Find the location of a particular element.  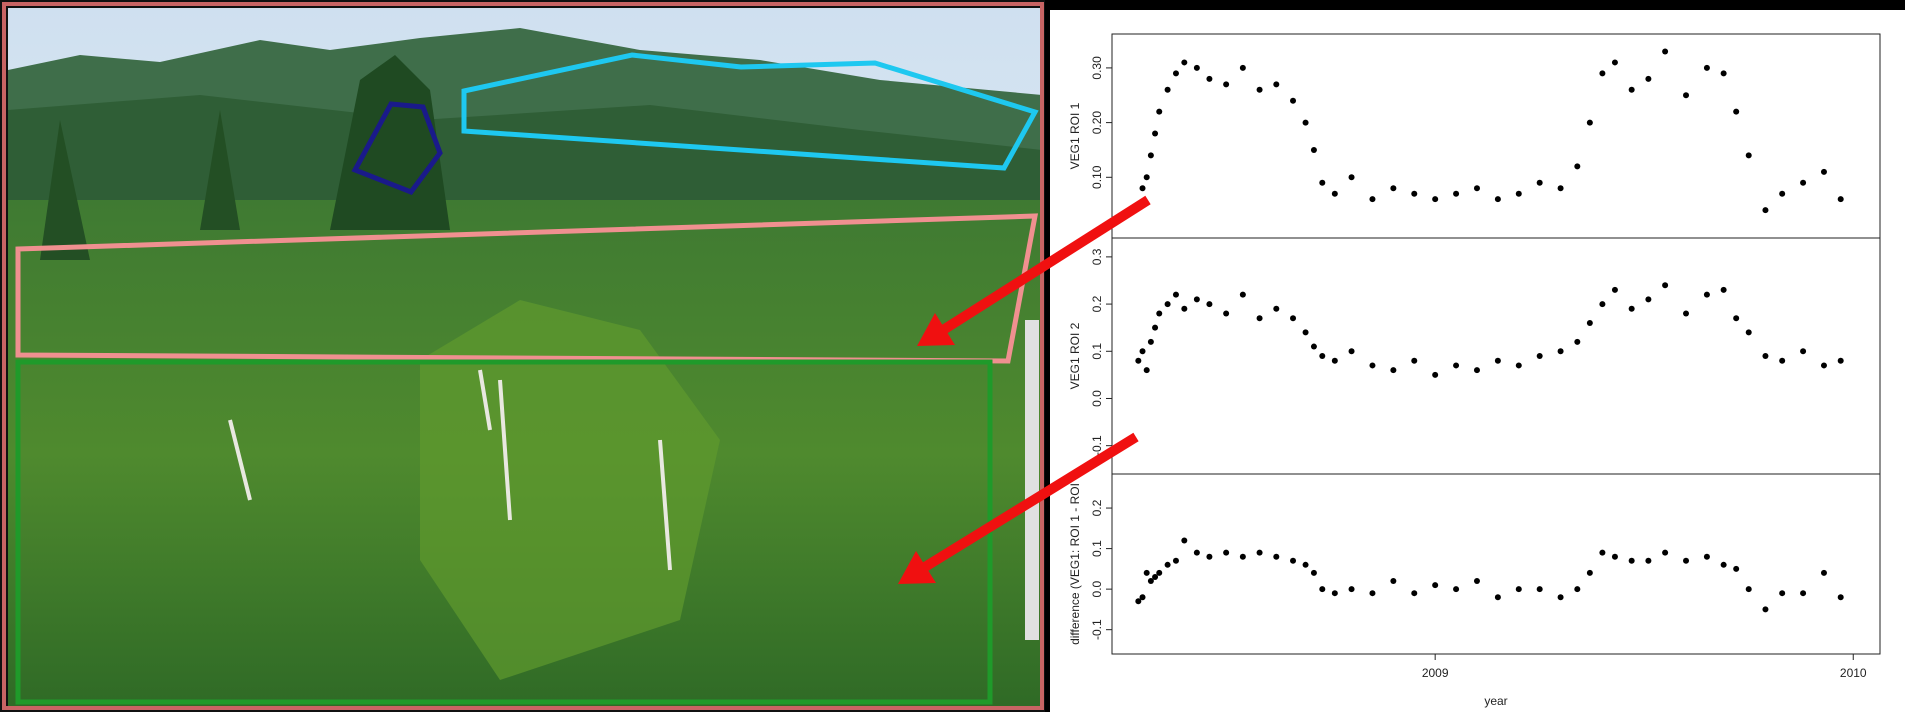

x-tick-label: 2009 is located at coordinates (1435, 673).